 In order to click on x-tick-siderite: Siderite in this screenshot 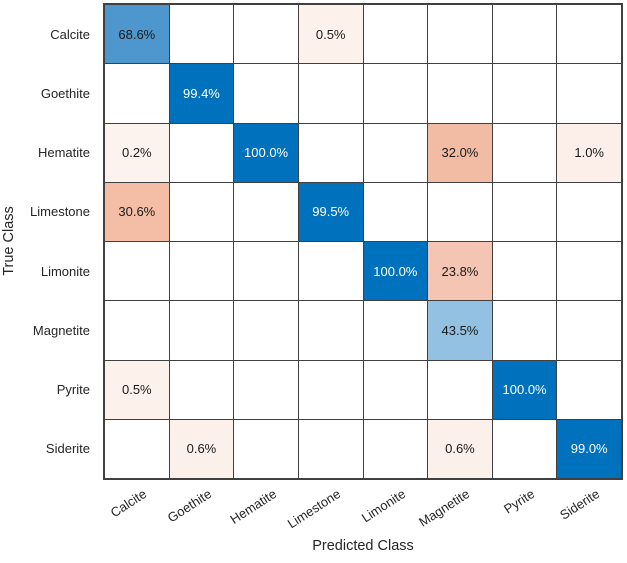, I will do `click(579, 504)`.